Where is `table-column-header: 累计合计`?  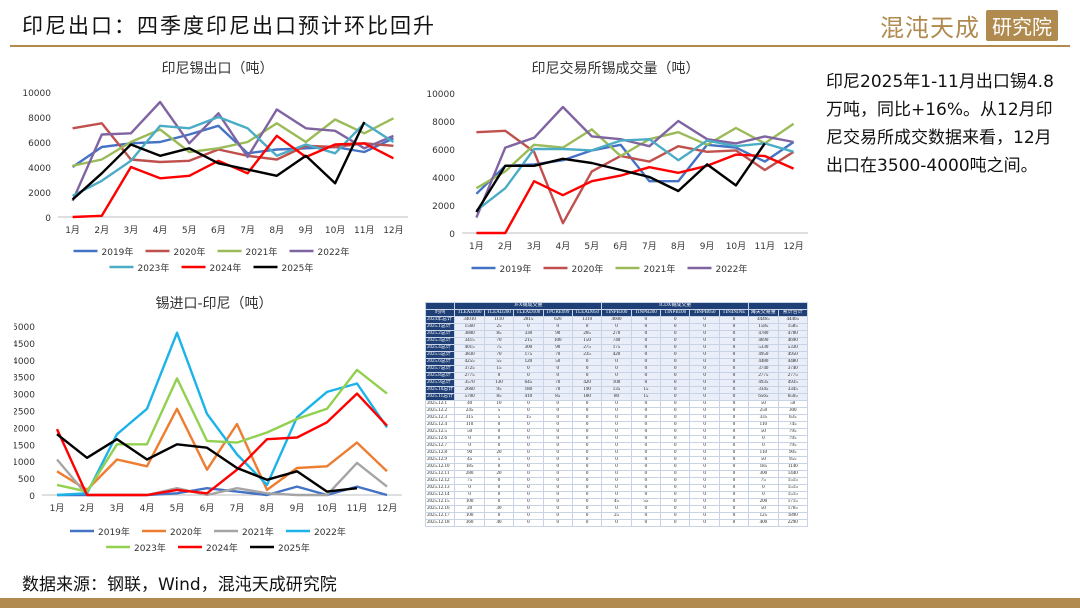
table-column-header: 累计合计 is located at coordinates (792, 313).